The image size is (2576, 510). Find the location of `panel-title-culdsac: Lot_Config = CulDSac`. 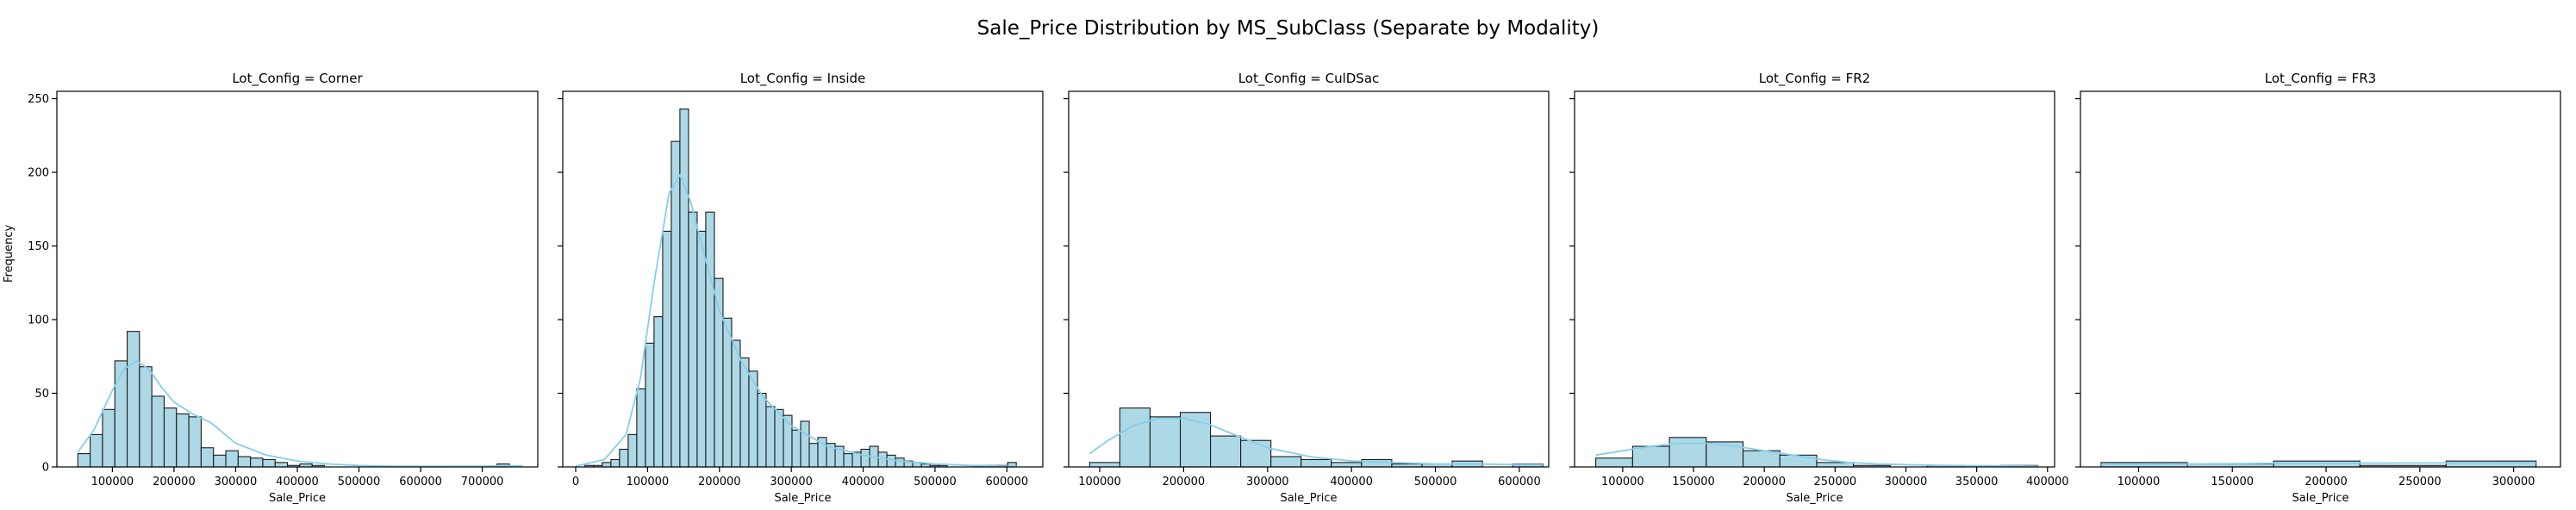

panel-title-culdsac: Lot_Config = CulDSac is located at coordinates (1309, 78).